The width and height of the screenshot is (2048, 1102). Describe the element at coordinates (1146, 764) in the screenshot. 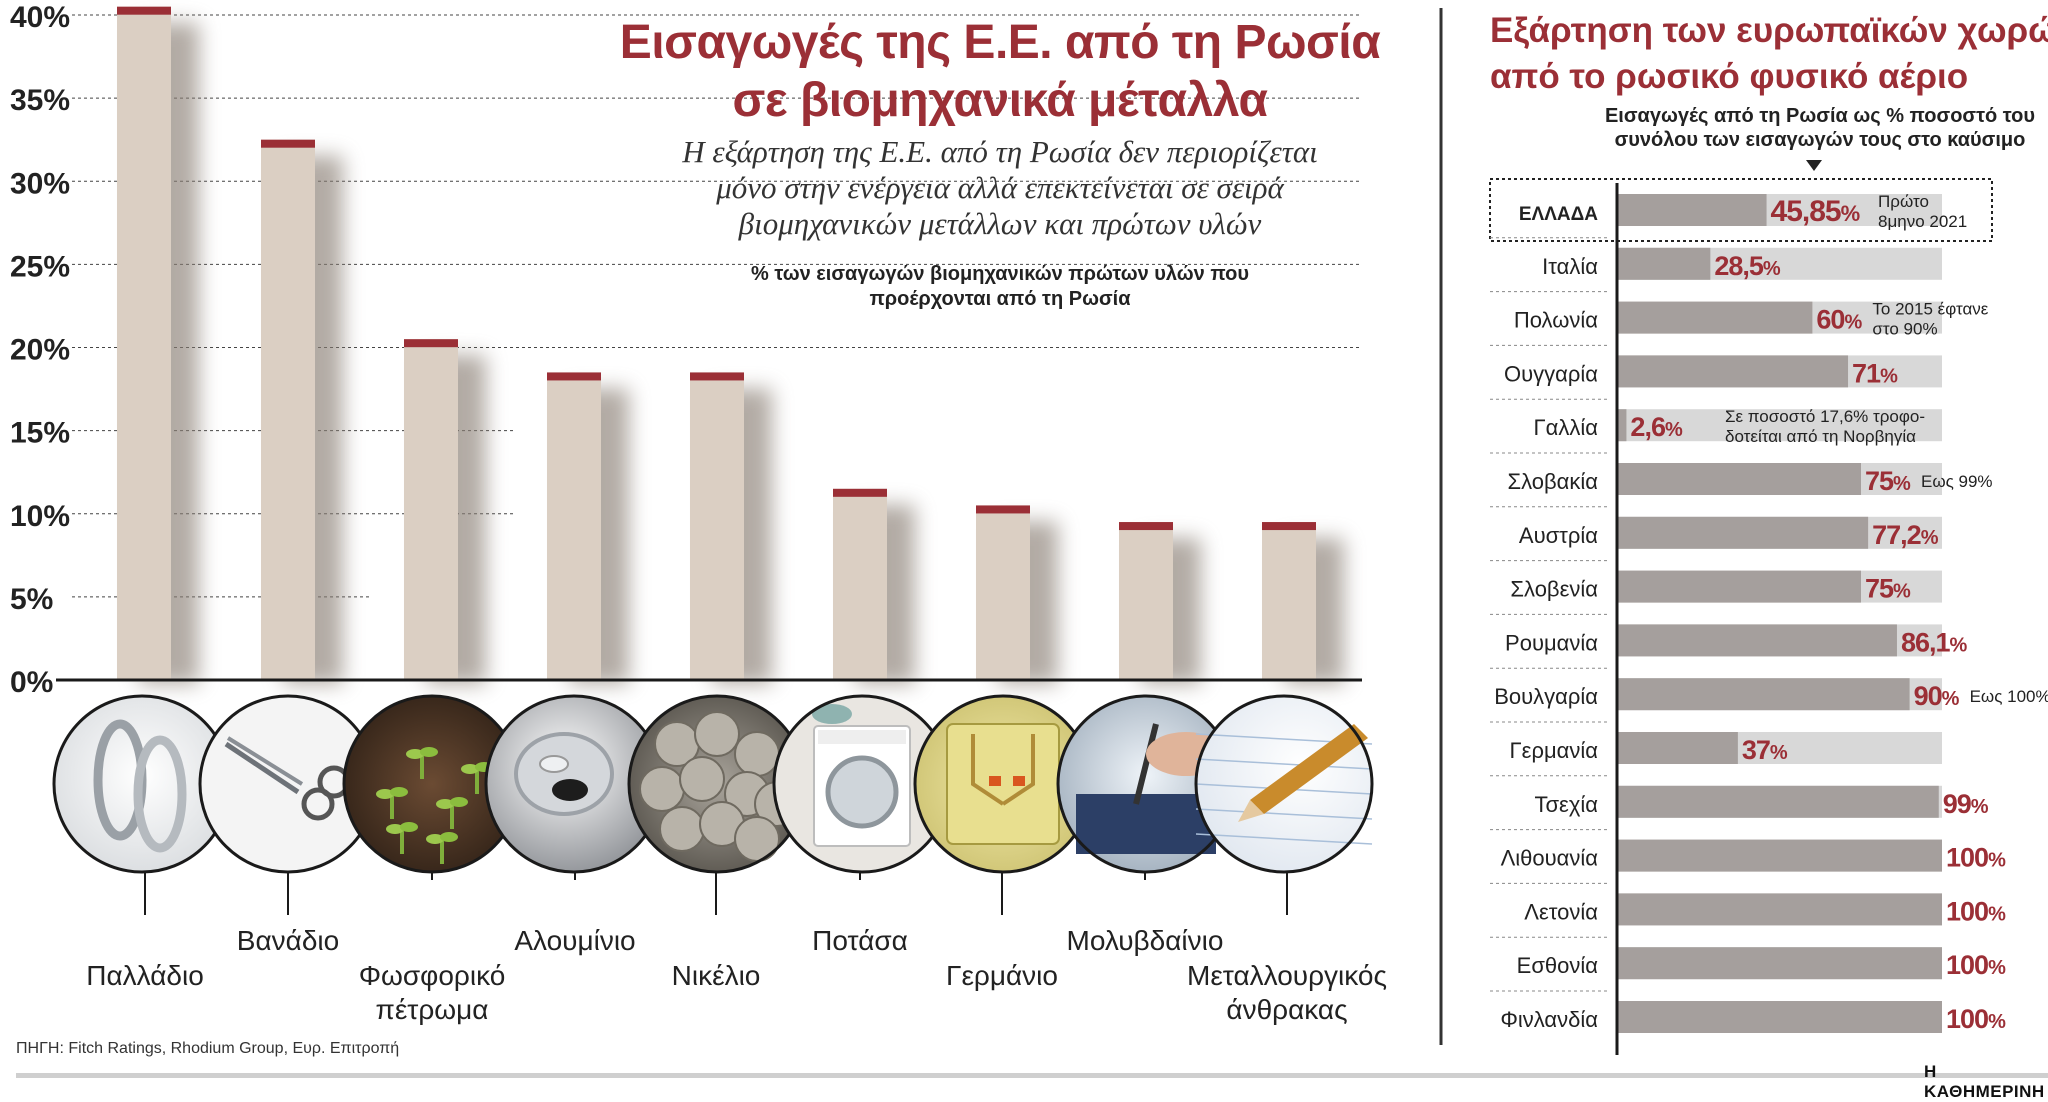

I see `iron-shape` at that location.